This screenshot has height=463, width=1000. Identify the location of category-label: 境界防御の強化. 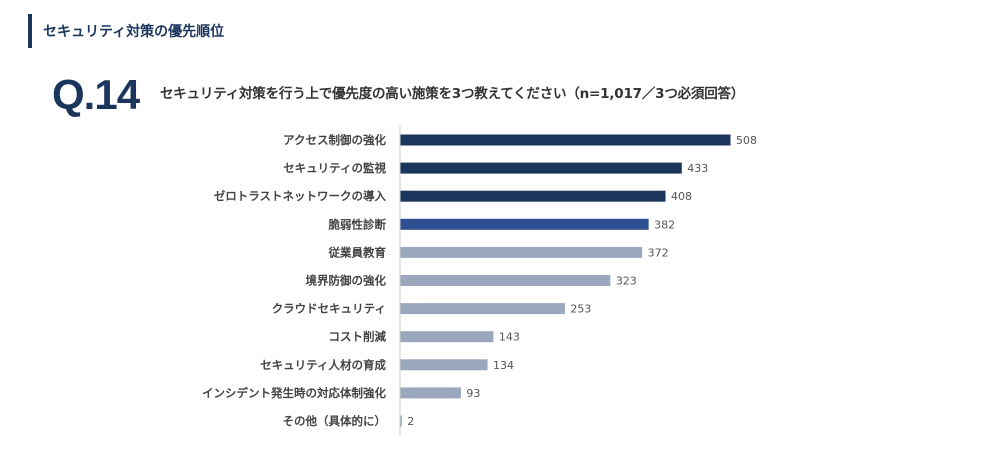
(346, 281).